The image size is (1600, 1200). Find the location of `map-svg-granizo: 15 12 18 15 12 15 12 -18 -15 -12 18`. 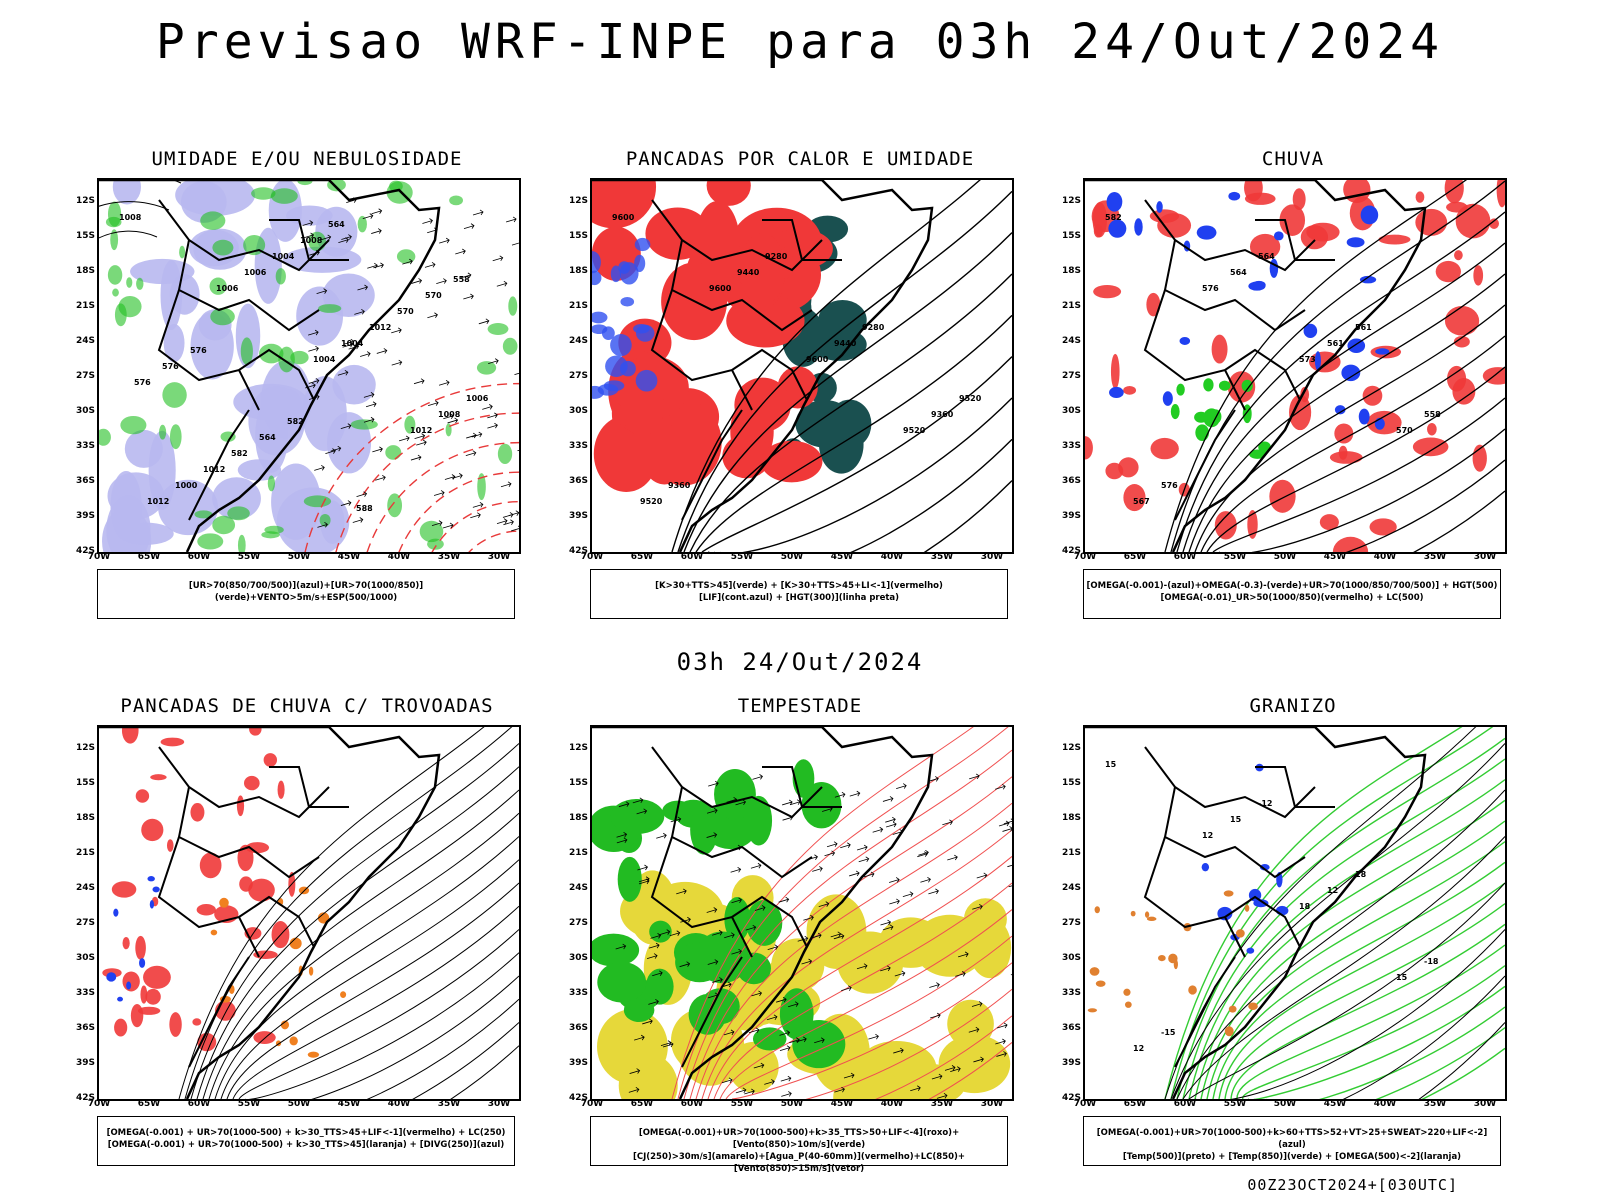

map-svg-granizo: 15 12 18 15 12 15 12 -18 -15 -12 18 is located at coordinates (1295, 913).